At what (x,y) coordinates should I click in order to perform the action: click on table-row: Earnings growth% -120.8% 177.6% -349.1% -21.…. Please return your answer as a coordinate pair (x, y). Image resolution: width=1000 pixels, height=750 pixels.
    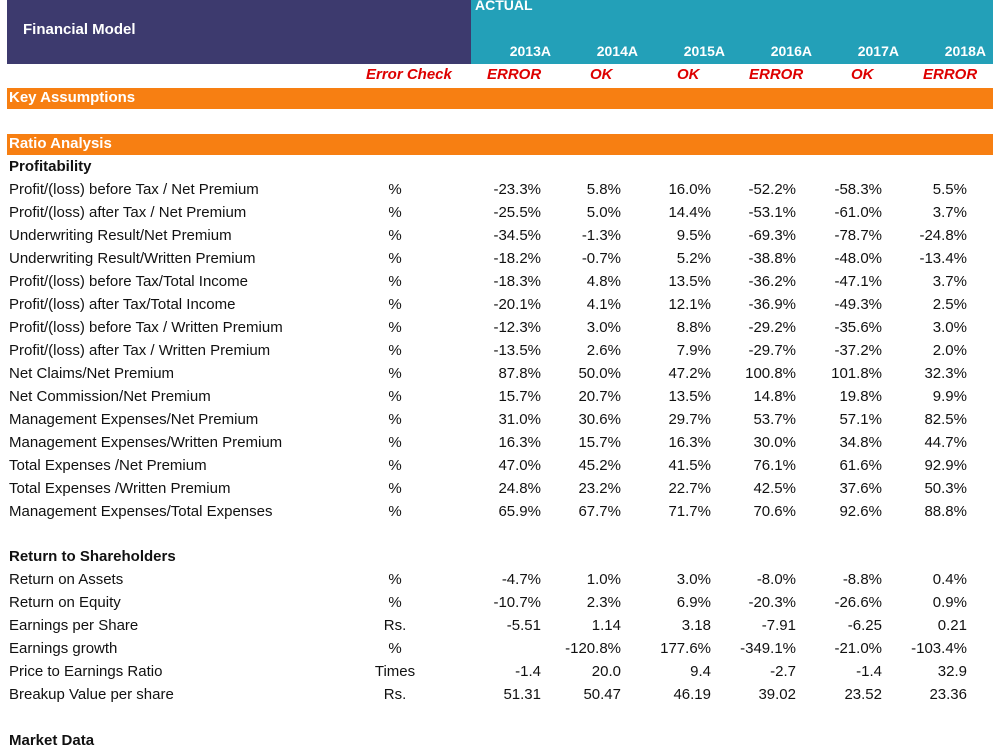
    Looking at the image, I should click on (500, 649).